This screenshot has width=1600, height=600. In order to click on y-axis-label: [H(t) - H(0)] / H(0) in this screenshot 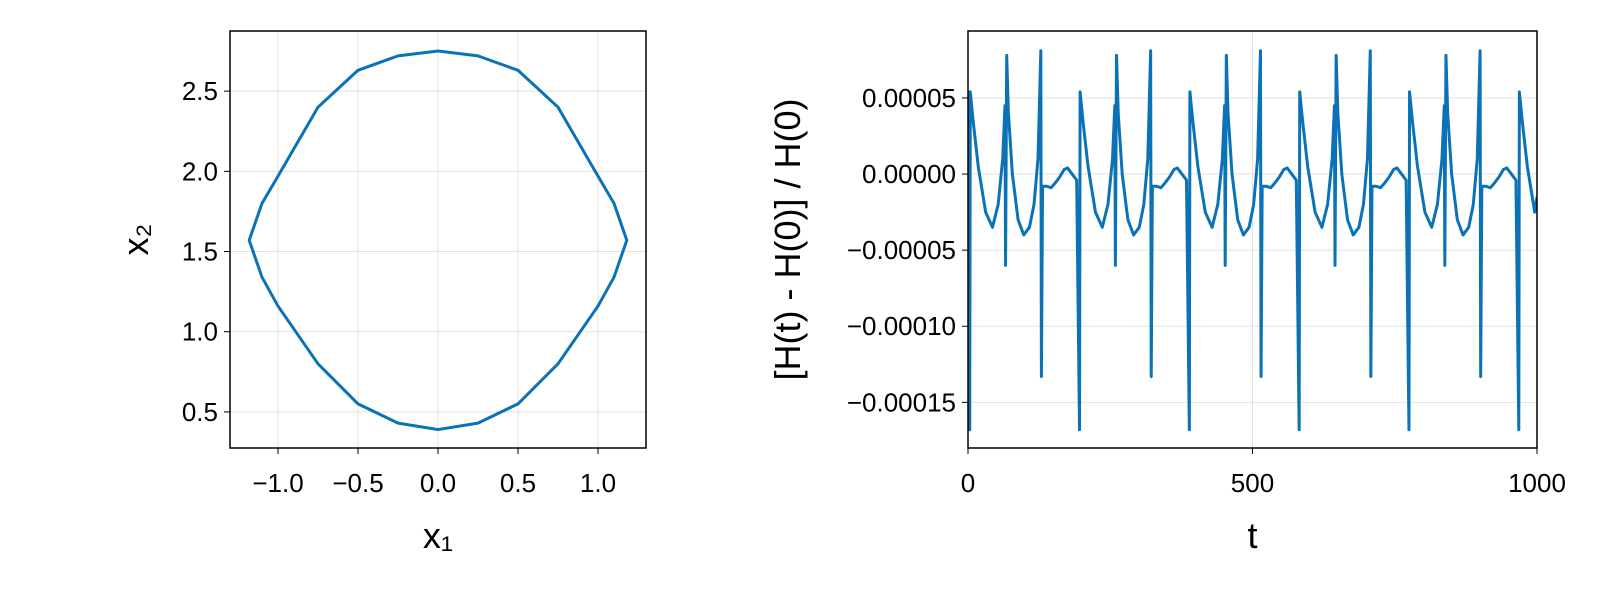, I will do `click(787, 240)`.